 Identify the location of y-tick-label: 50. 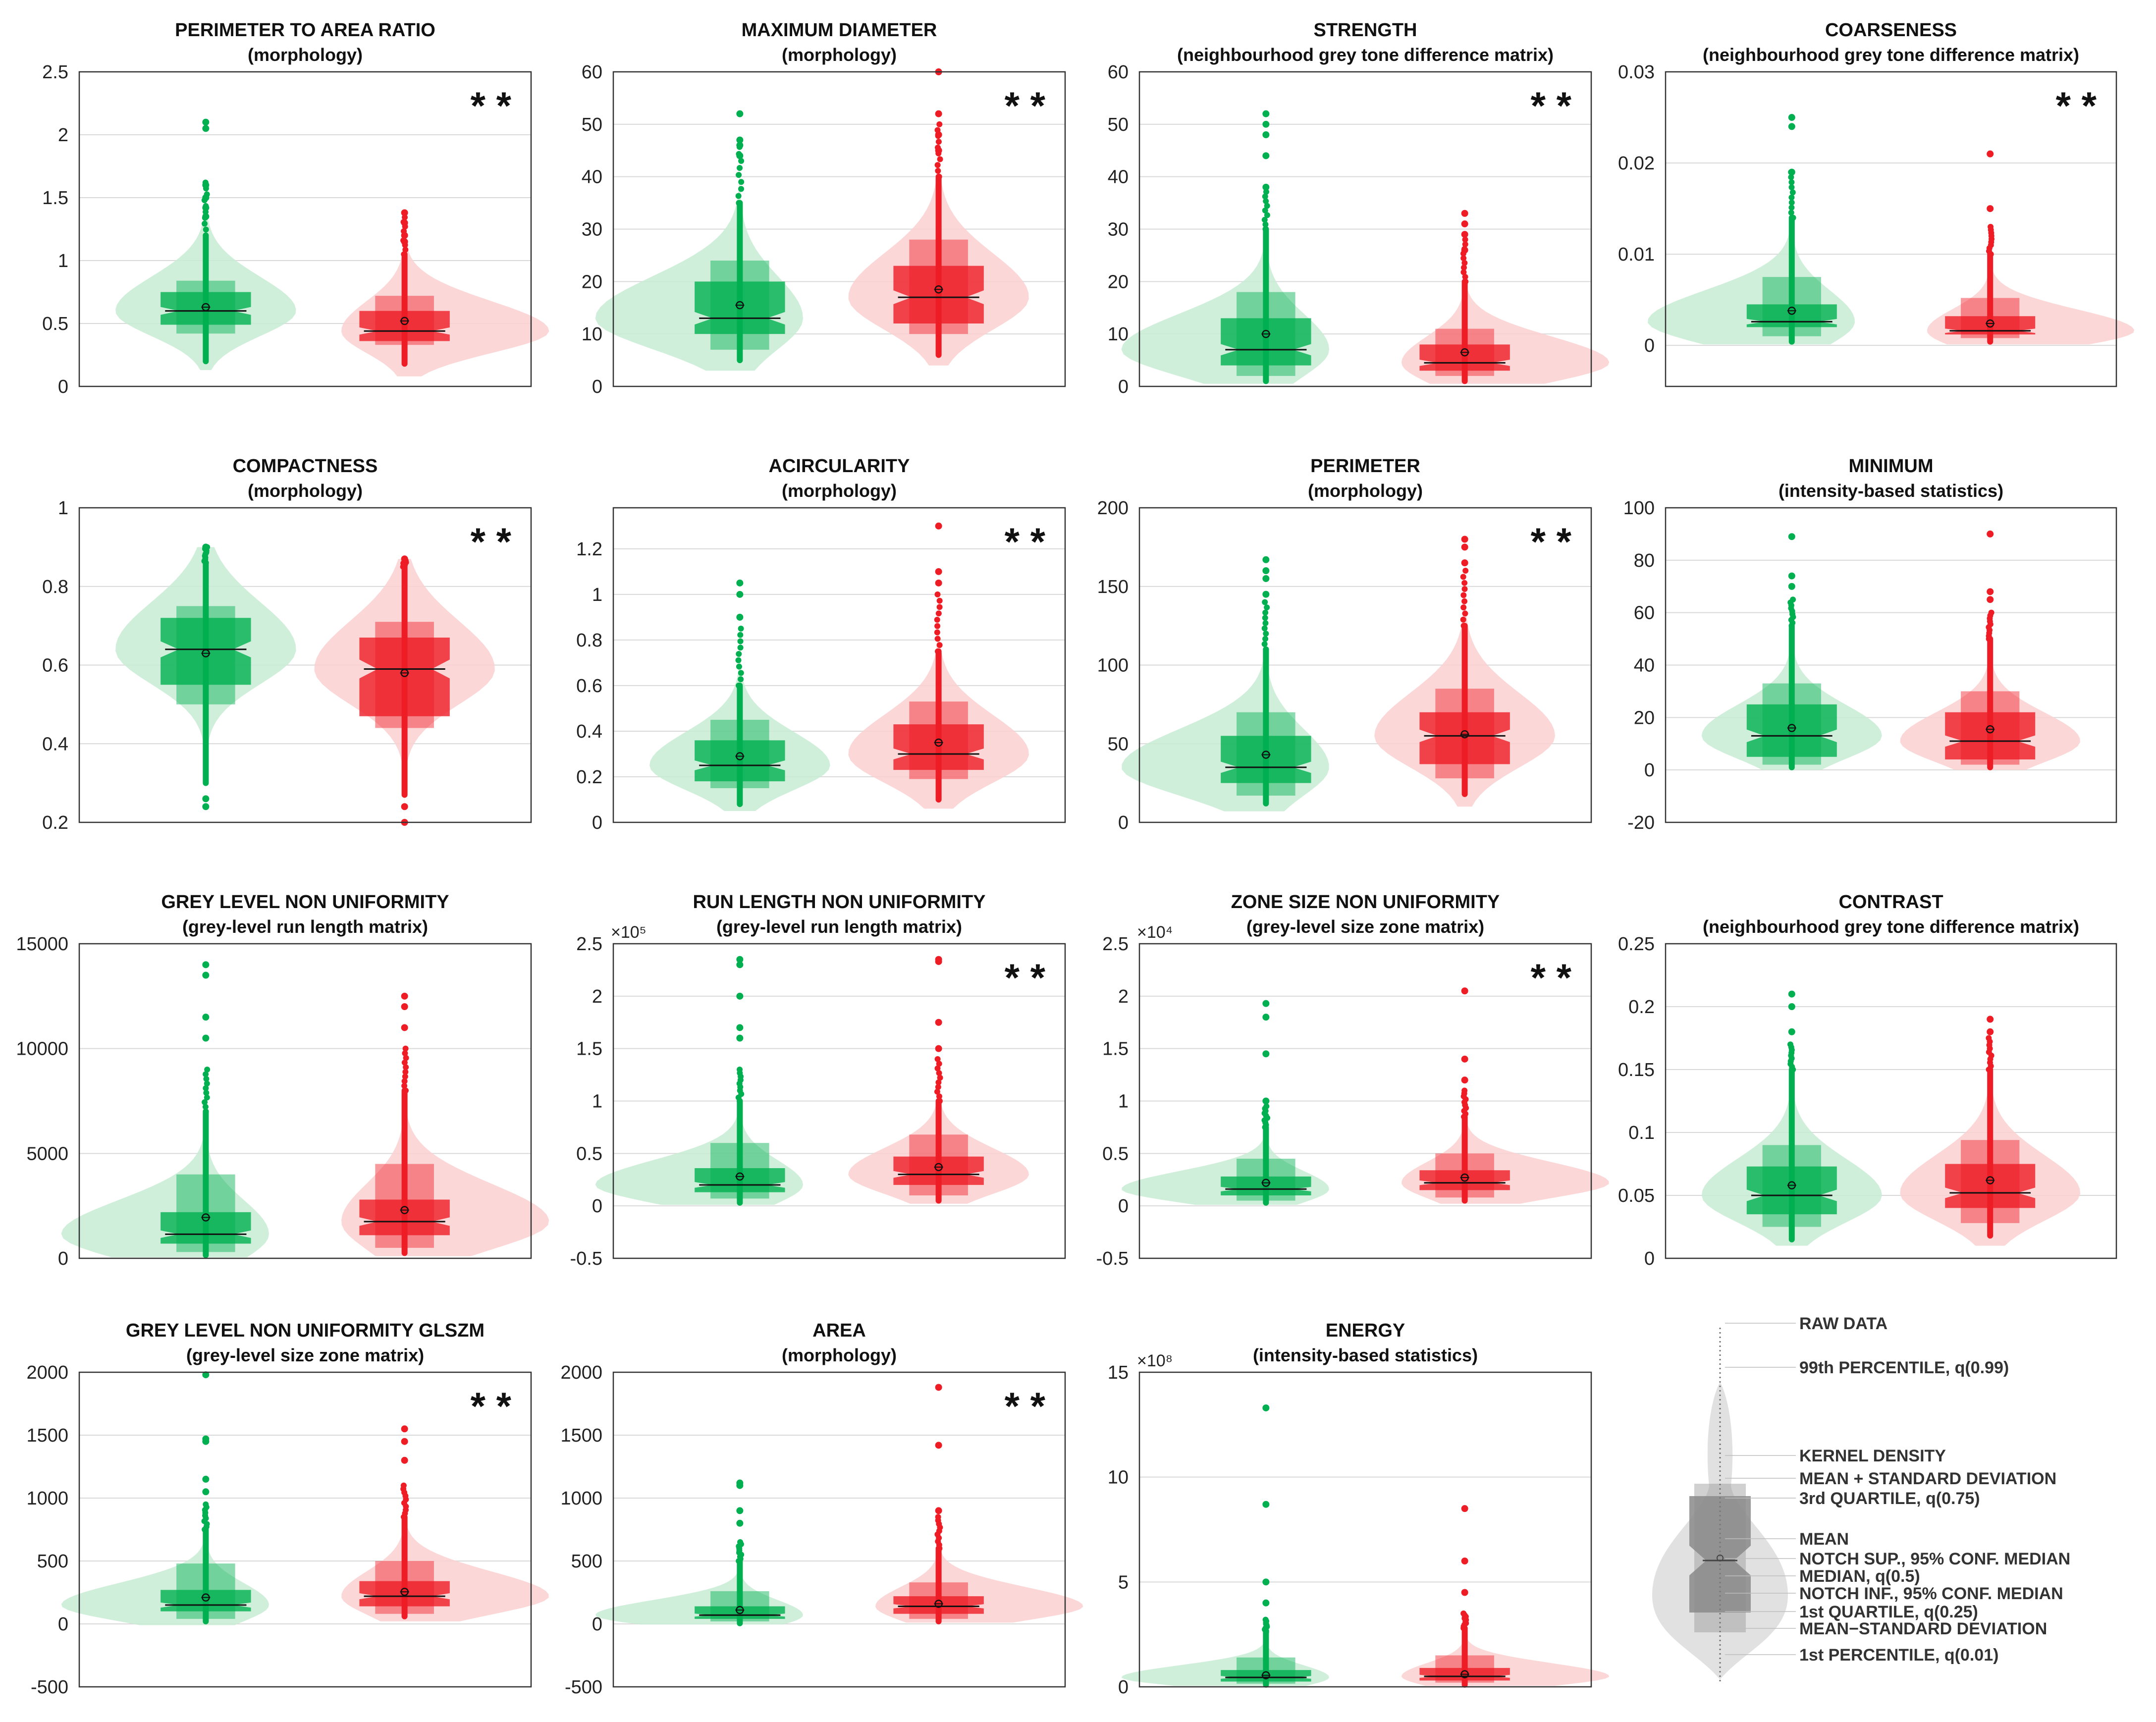
(1119, 124).